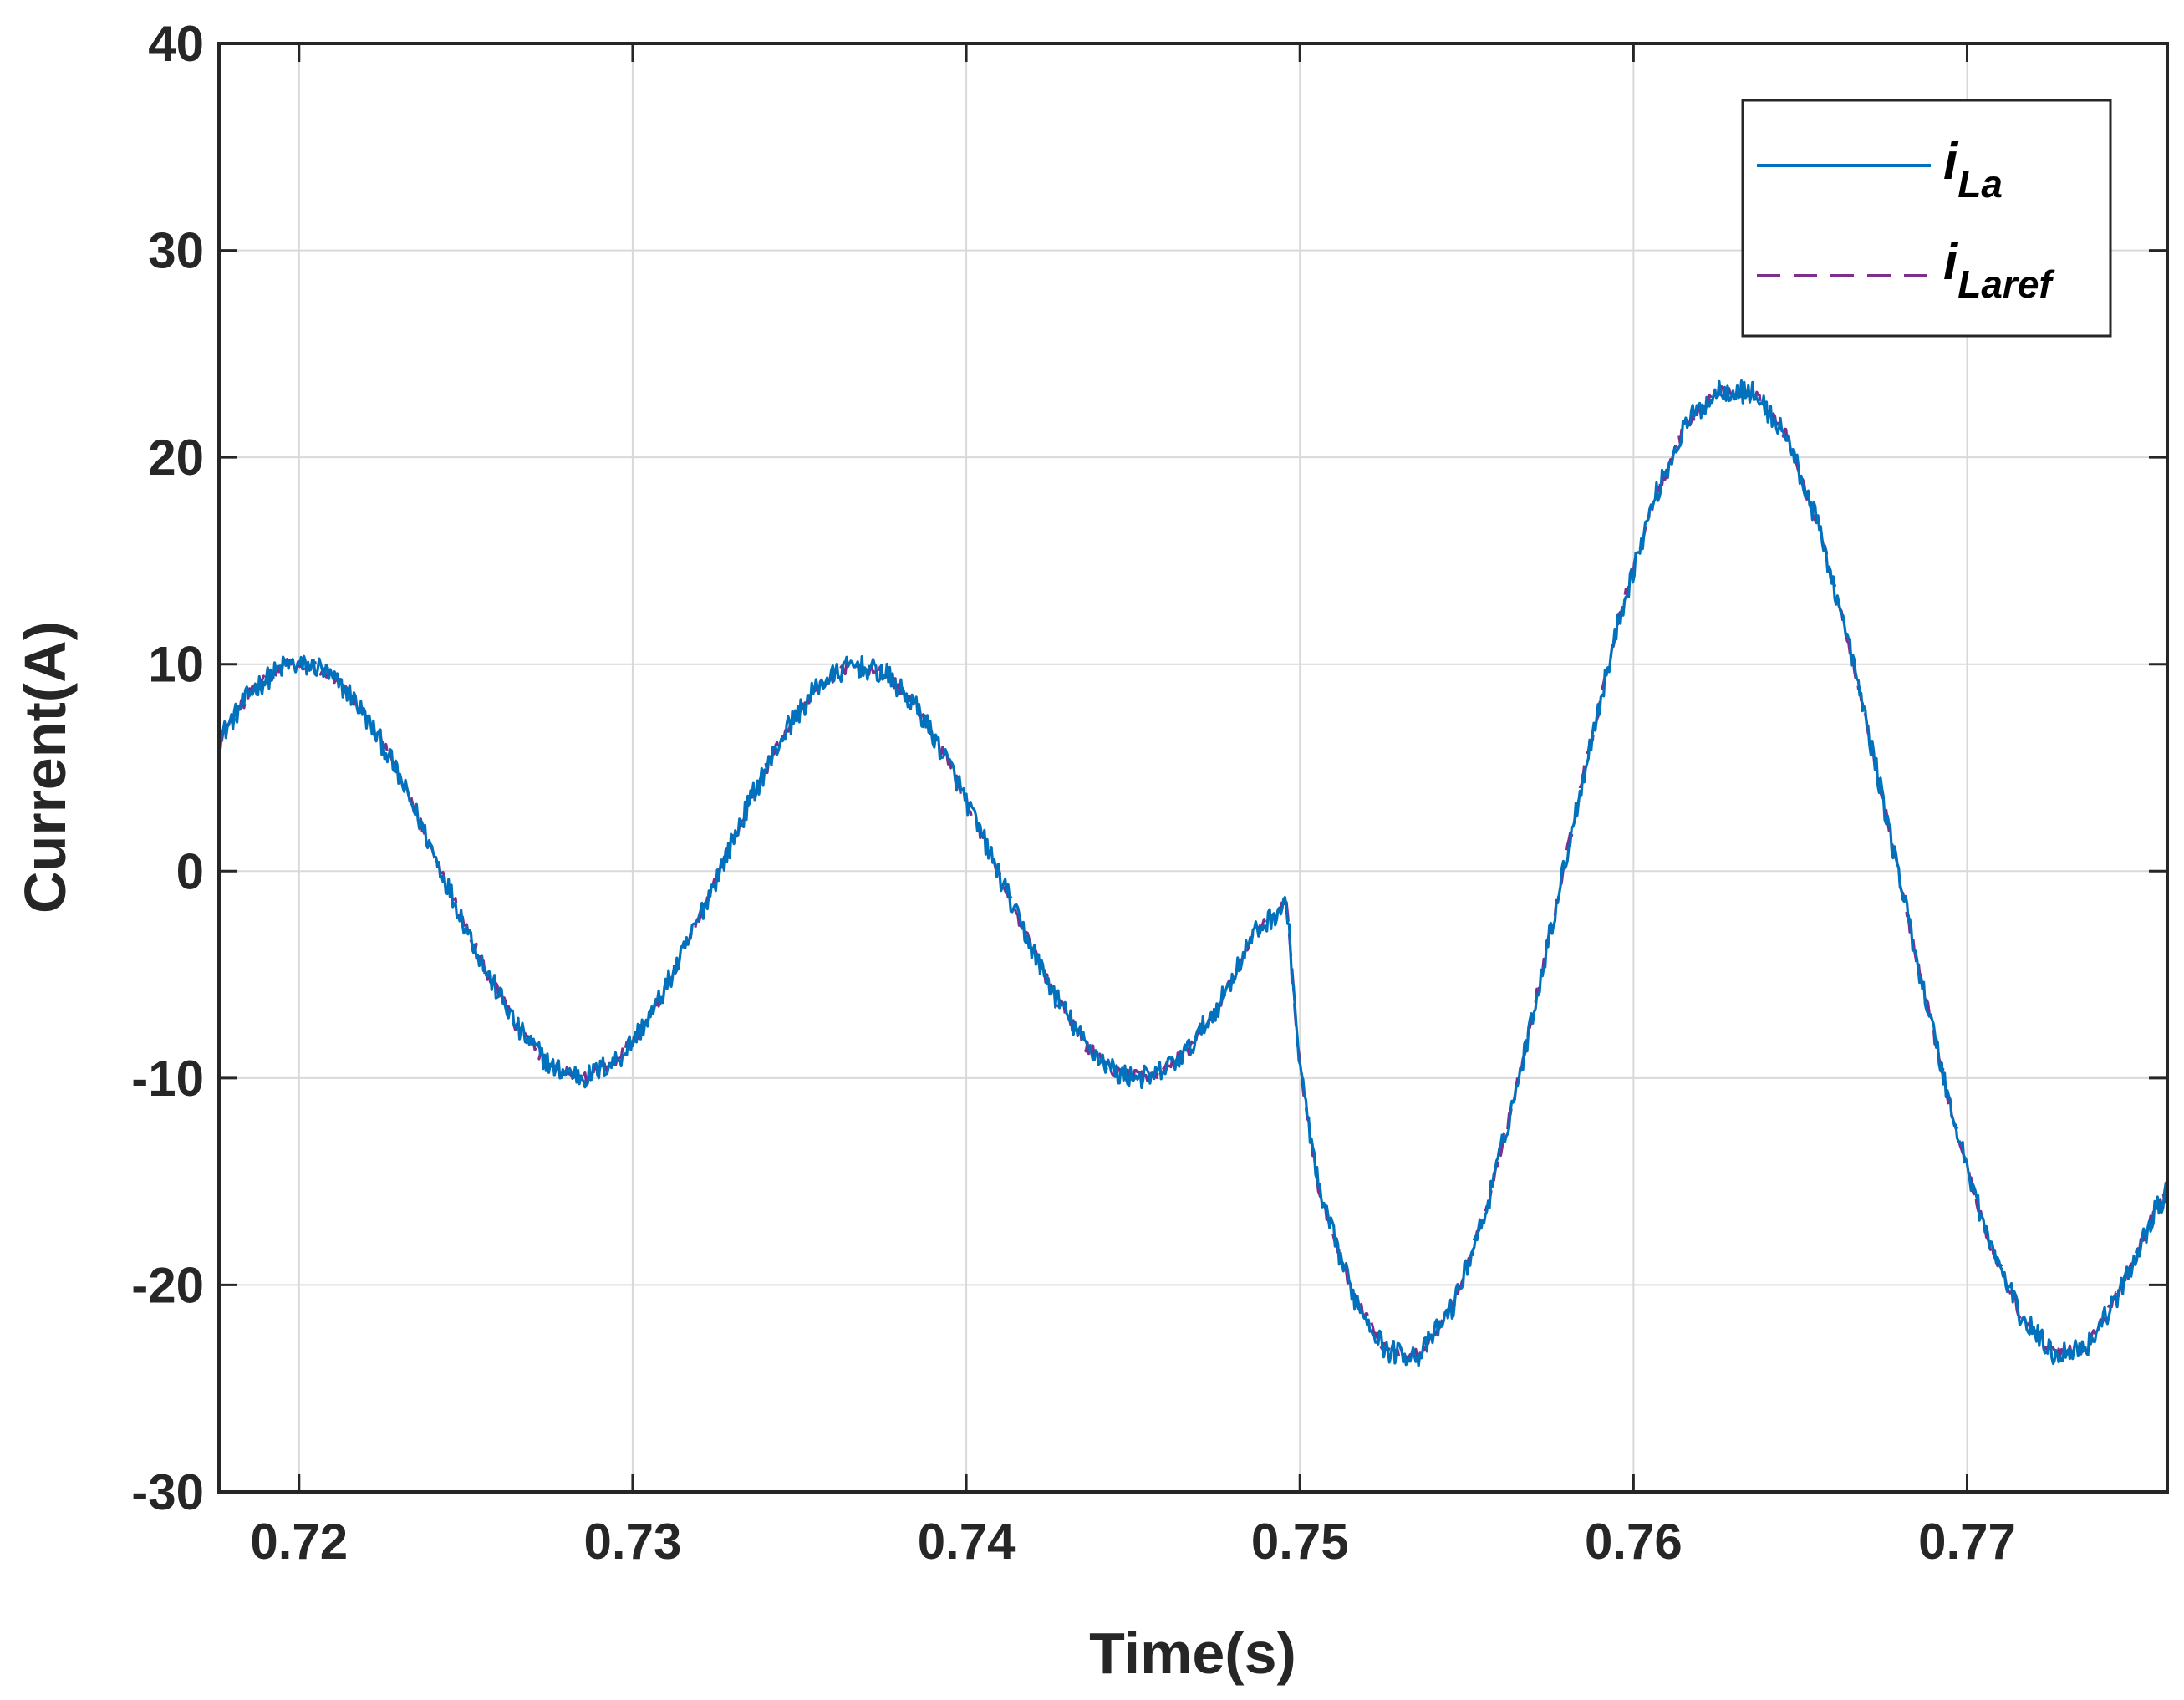 The image size is (2184, 1700). What do you see at coordinates (299, 1542) in the screenshot?
I see `x-tick-label: 0.72` at bounding box center [299, 1542].